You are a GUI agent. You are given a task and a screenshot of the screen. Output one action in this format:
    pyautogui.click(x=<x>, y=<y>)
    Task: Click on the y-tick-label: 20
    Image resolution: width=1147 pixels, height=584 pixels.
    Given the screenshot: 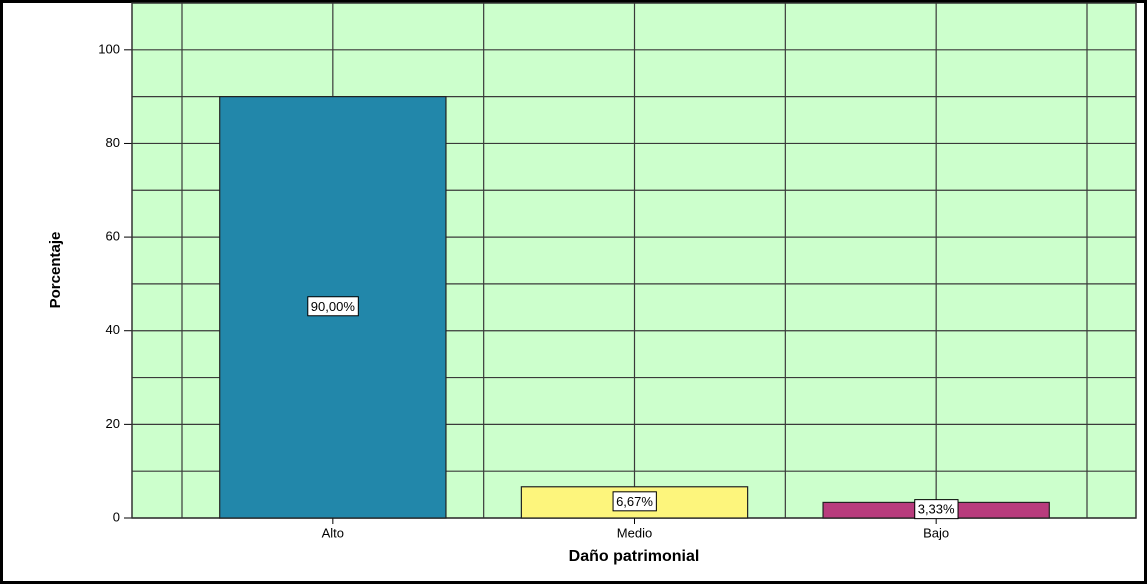 What is the action you would take?
    pyautogui.click(x=113, y=423)
    